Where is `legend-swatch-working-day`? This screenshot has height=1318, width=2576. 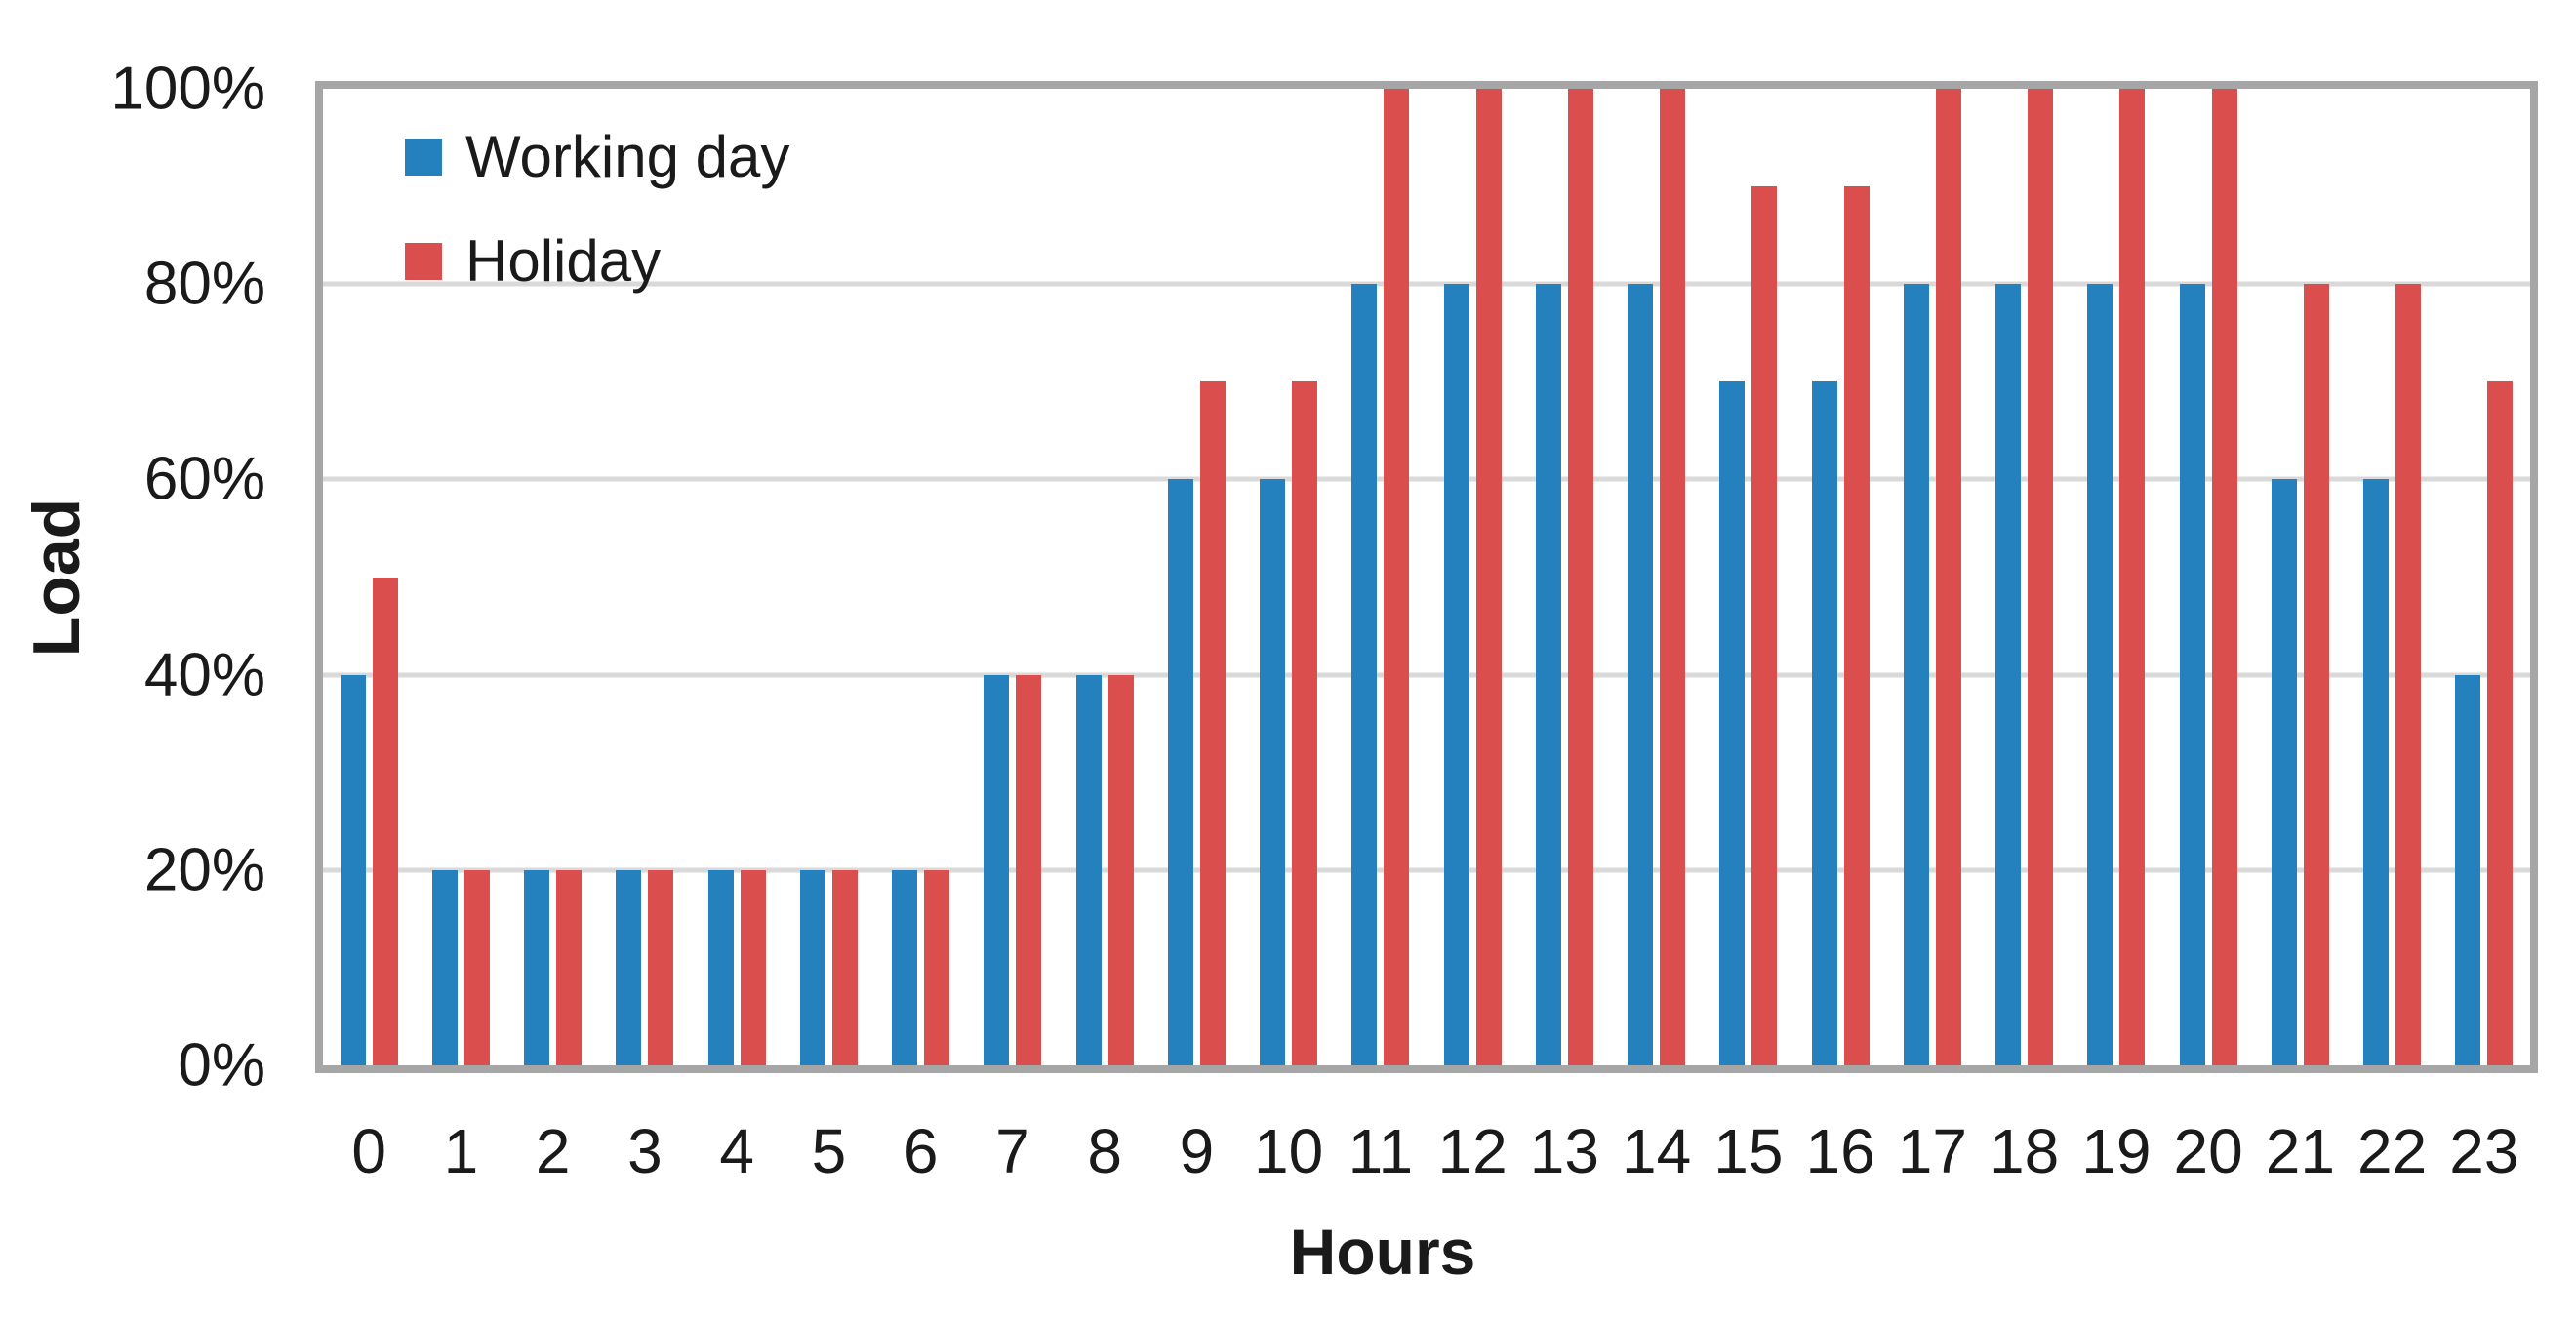
legend-swatch-working-day is located at coordinates (423, 157).